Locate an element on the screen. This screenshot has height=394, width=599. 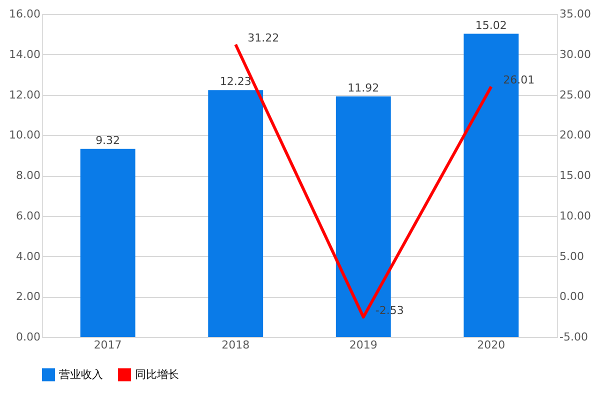
y-tick-label: 14.00 is located at coordinates (24, 54).